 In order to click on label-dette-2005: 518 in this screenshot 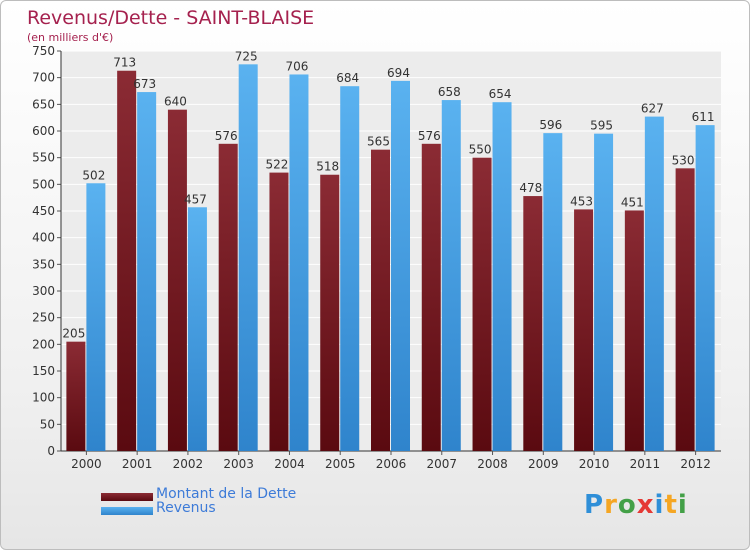, I will do `click(327, 167)`.